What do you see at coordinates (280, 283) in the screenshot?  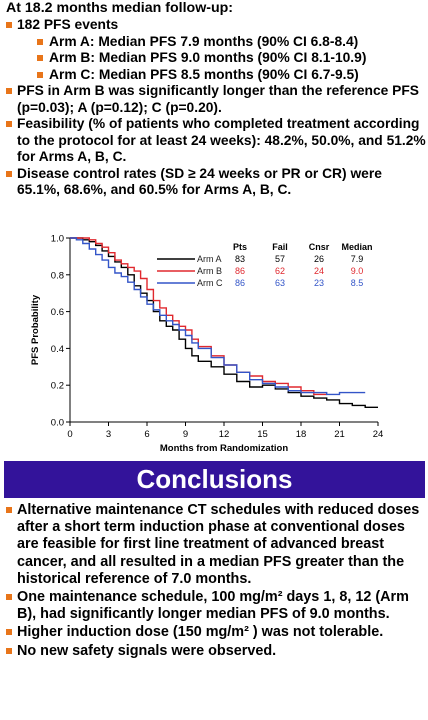 I see `table-cell: 63` at bounding box center [280, 283].